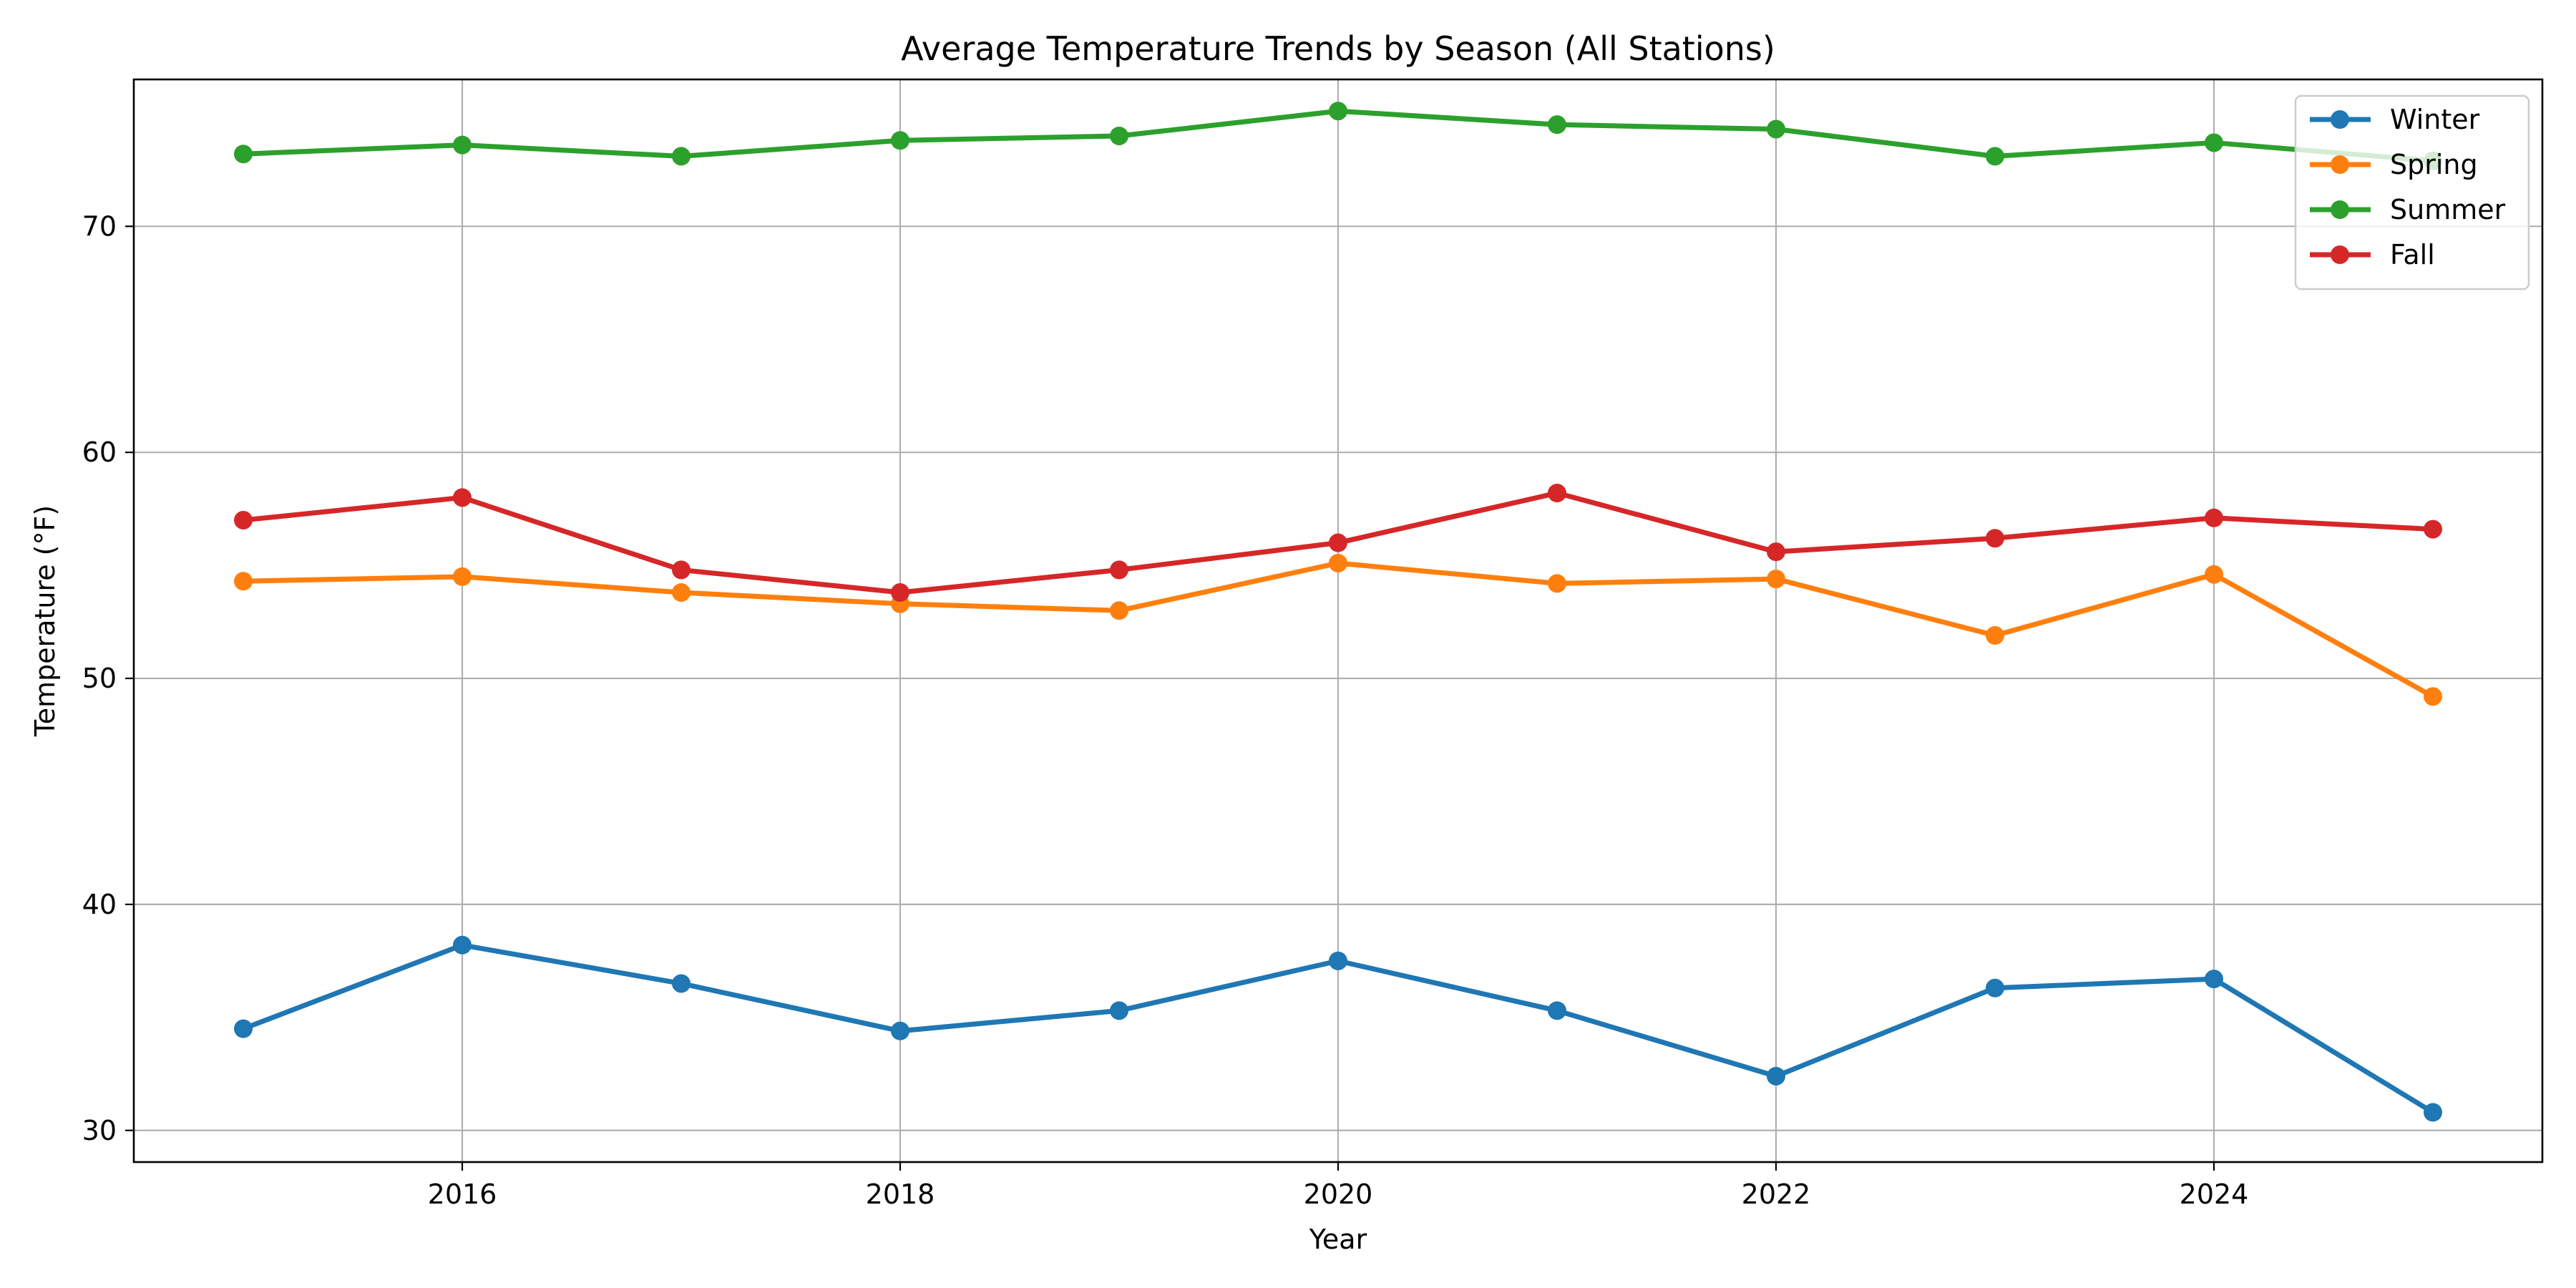 Image resolution: width=2576 pixels, height=1288 pixels. What do you see at coordinates (1338, 1194) in the screenshot?
I see `x-tick-label: 2020` at bounding box center [1338, 1194].